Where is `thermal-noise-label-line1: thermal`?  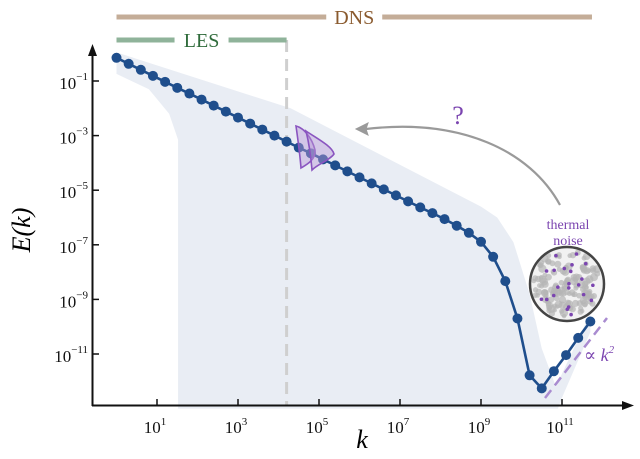
thermal-noise-label-line1: thermal is located at coordinates (568, 225).